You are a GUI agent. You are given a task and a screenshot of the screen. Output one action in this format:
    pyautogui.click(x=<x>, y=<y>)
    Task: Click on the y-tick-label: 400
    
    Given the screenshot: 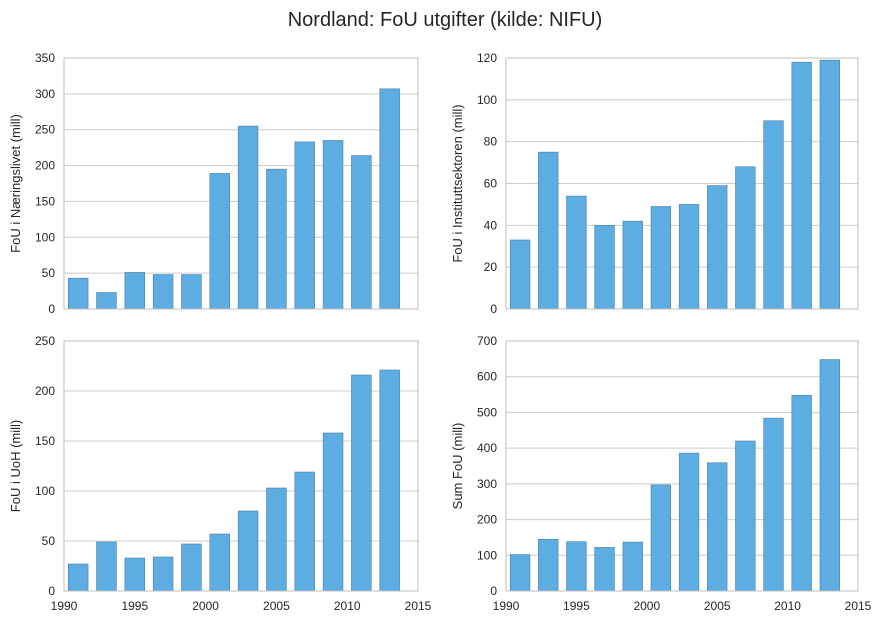 What is the action you would take?
    pyautogui.click(x=487, y=448)
    